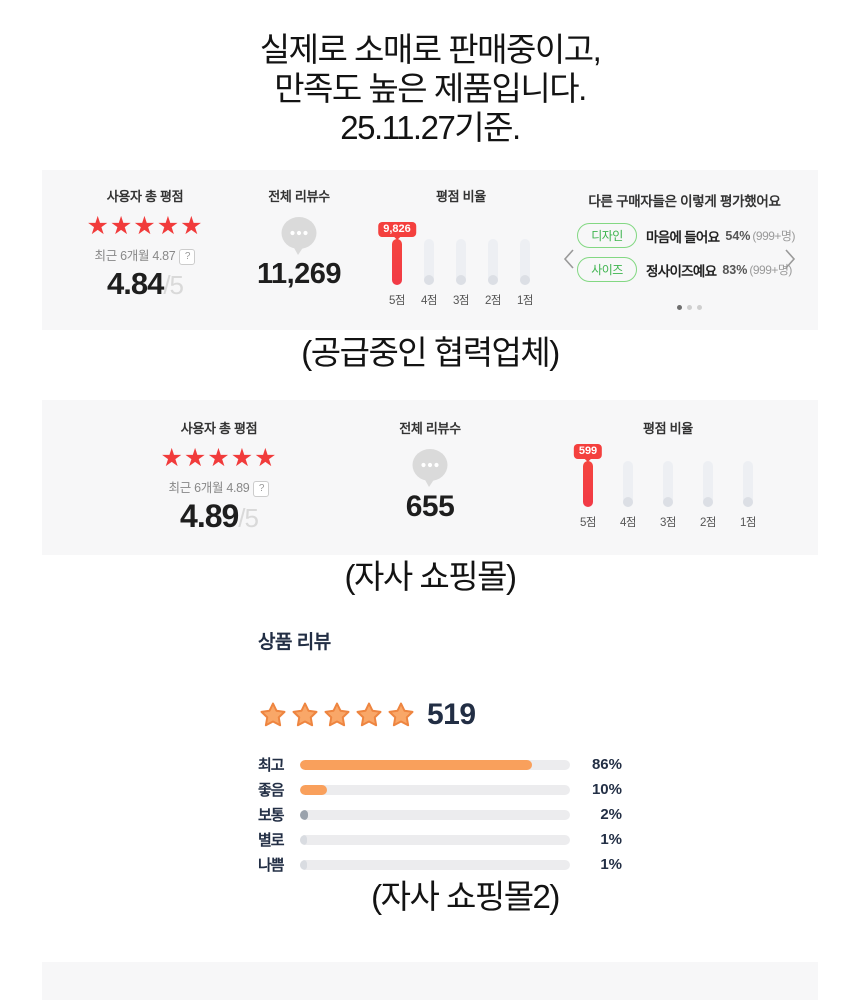 The width and height of the screenshot is (860, 1000). Describe the element at coordinates (738, 235) in the screenshot. I see `evaluation-percent: 54%` at that location.